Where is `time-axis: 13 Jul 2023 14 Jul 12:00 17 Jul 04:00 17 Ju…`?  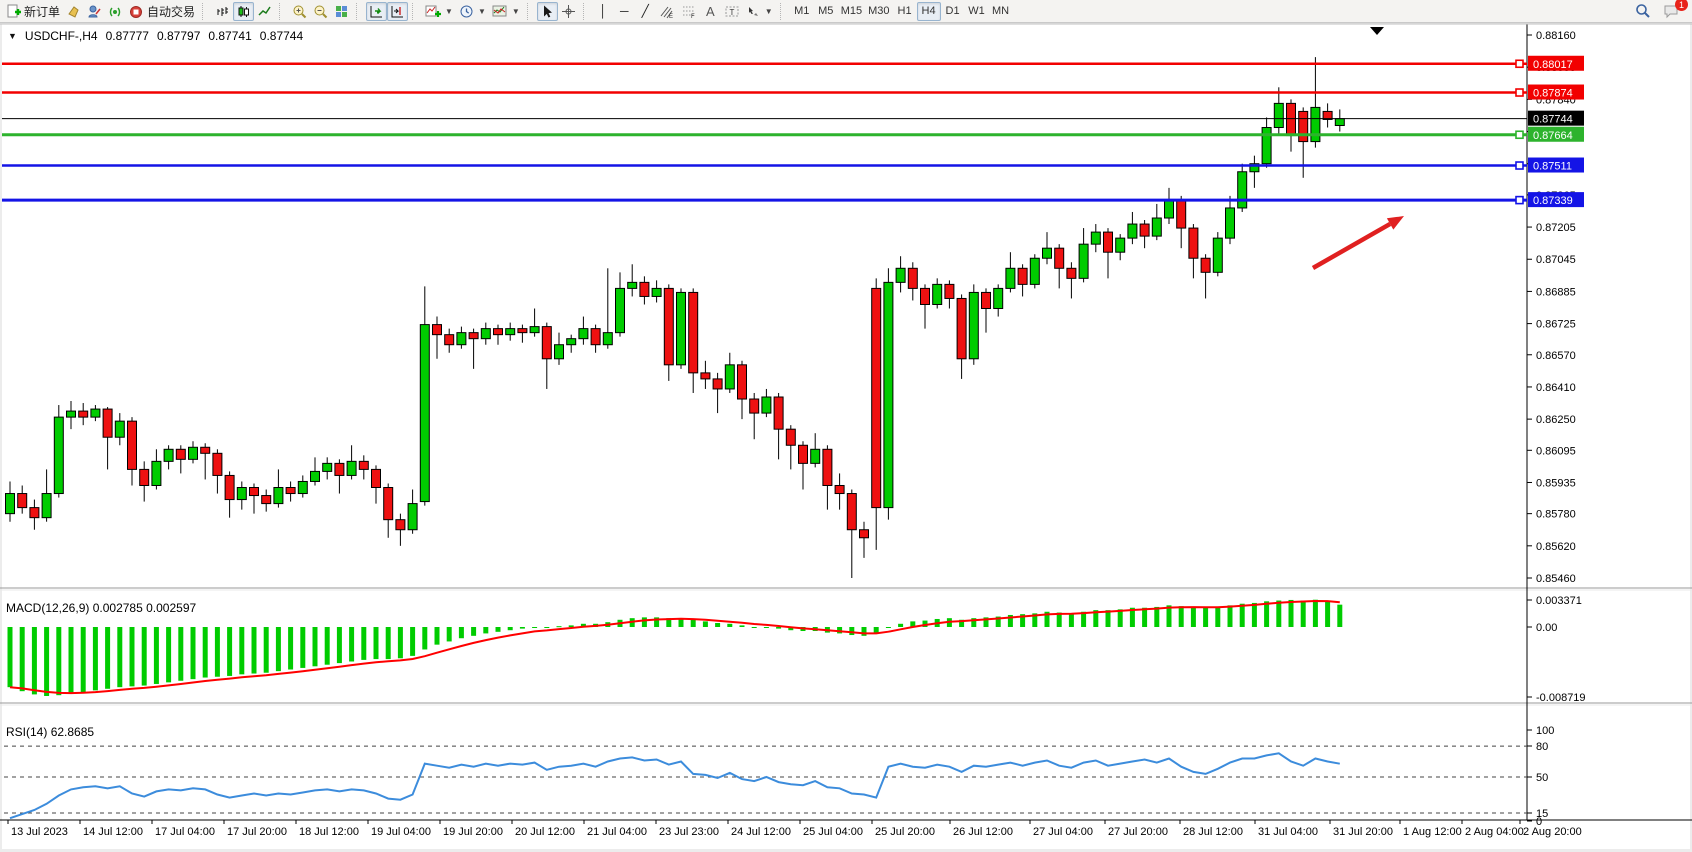 time-axis: 13 Jul 2023 14 Jul 12:00 17 Jul 04:00 17 Ju… is located at coordinates (794, 829).